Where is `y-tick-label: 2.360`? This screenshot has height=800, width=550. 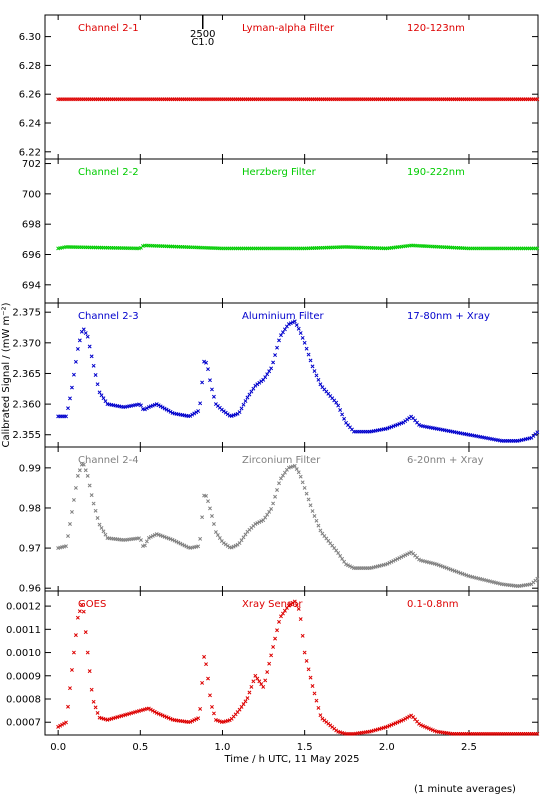
y-tick-label: 2.360 is located at coordinates (26, 405).